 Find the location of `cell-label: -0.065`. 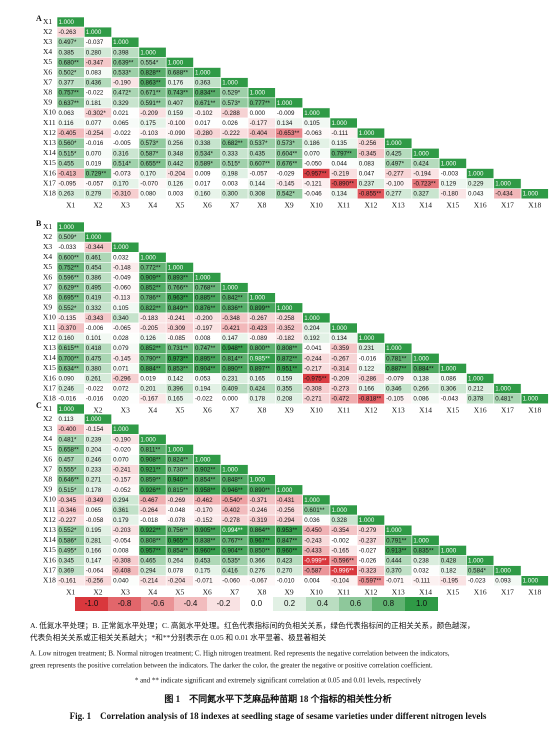

cell-label: -0.065 is located at coordinates (122, 328).